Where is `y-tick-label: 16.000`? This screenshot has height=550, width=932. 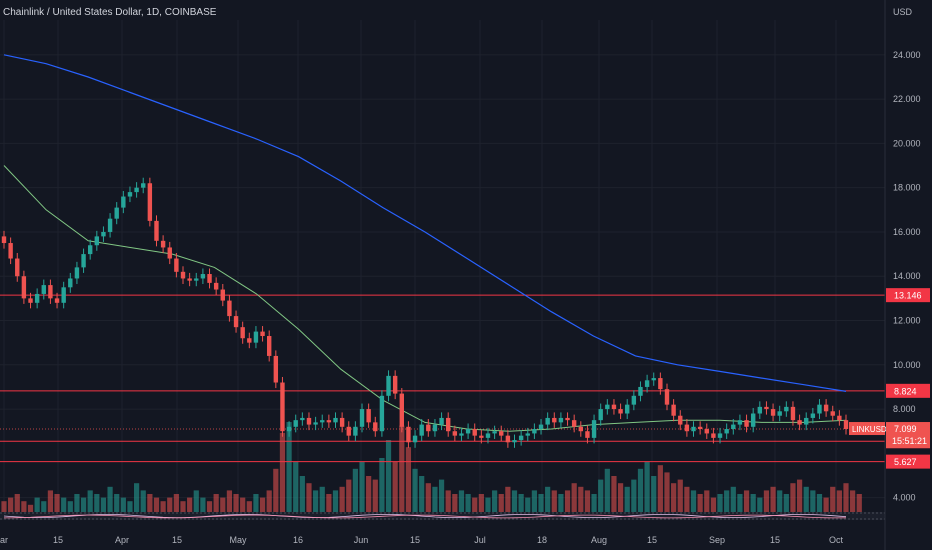 y-tick-label: 16.000 is located at coordinates (907, 232).